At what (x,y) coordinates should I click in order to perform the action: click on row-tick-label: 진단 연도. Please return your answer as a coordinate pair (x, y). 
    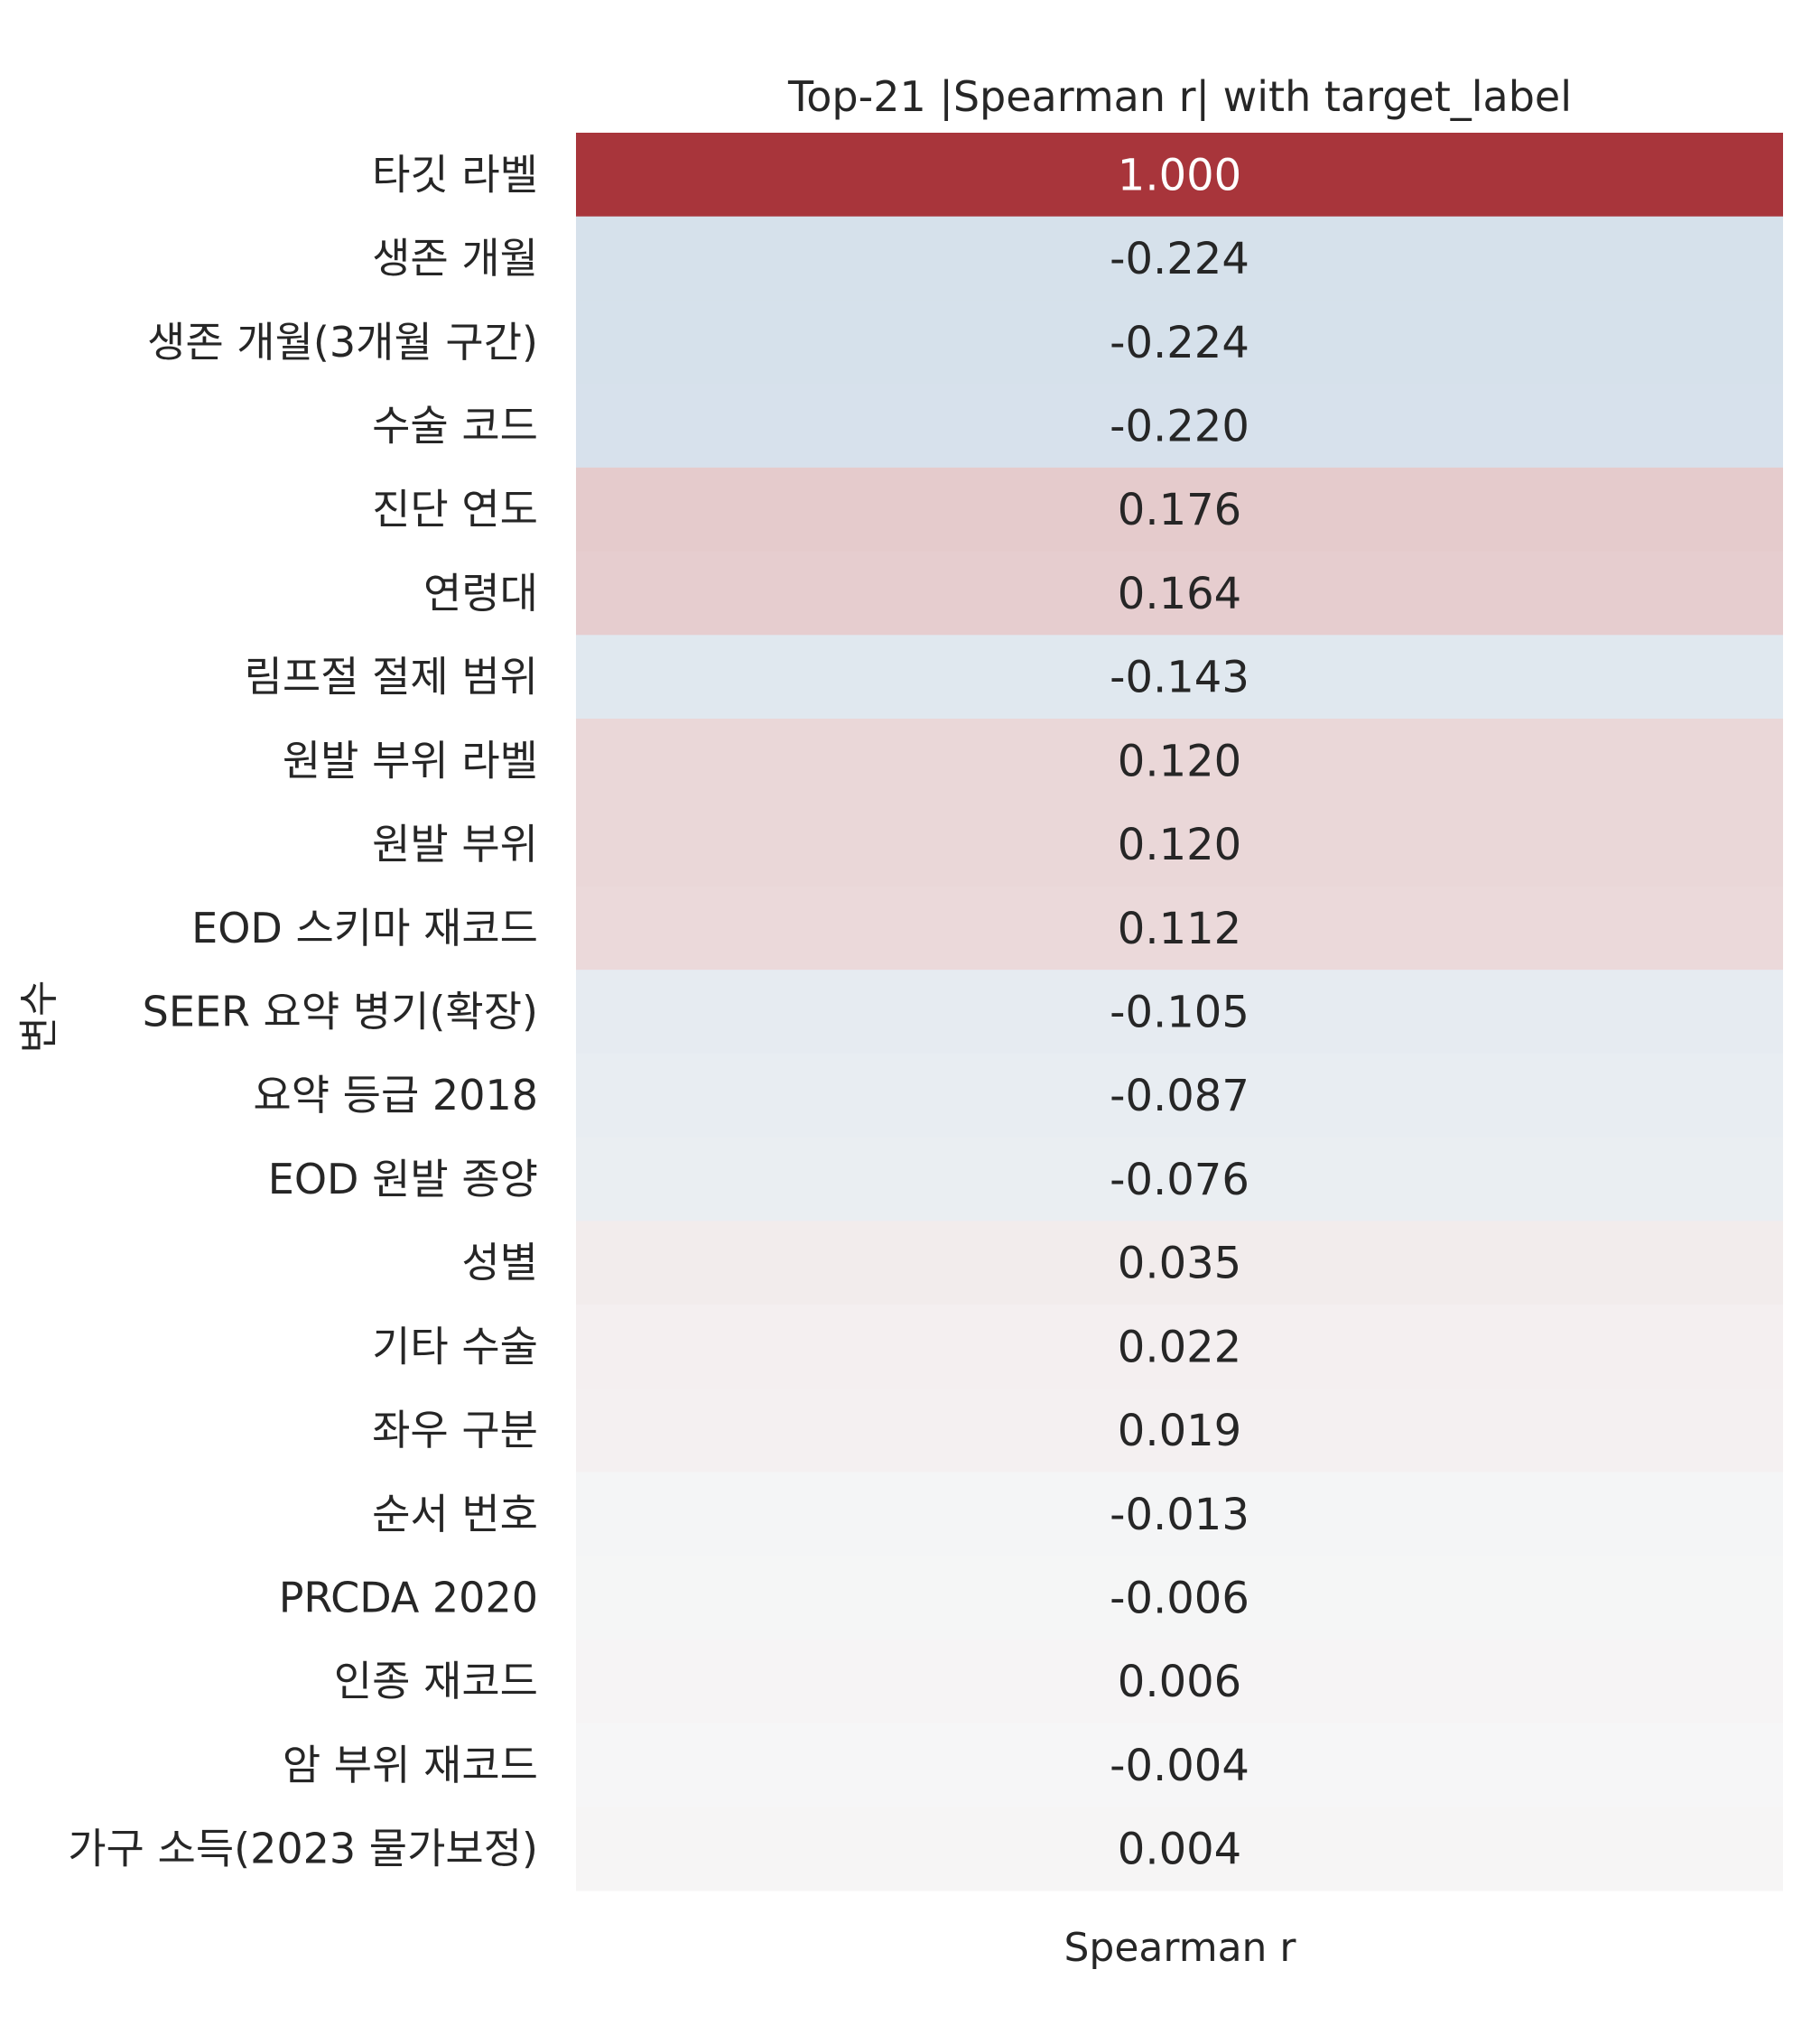
    Looking at the image, I should click on (455, 510).